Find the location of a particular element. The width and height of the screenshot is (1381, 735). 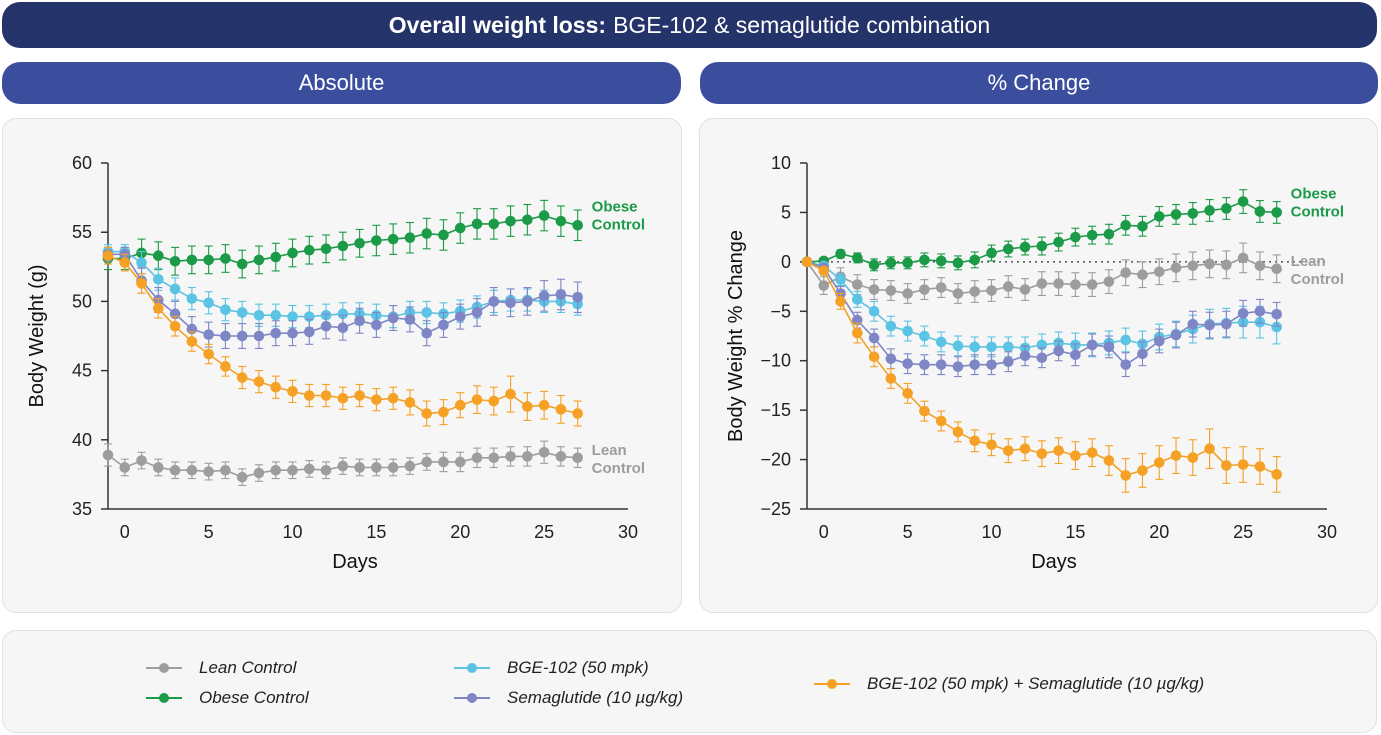

y-tick-label: 5 is located at coordinates (786, 212).